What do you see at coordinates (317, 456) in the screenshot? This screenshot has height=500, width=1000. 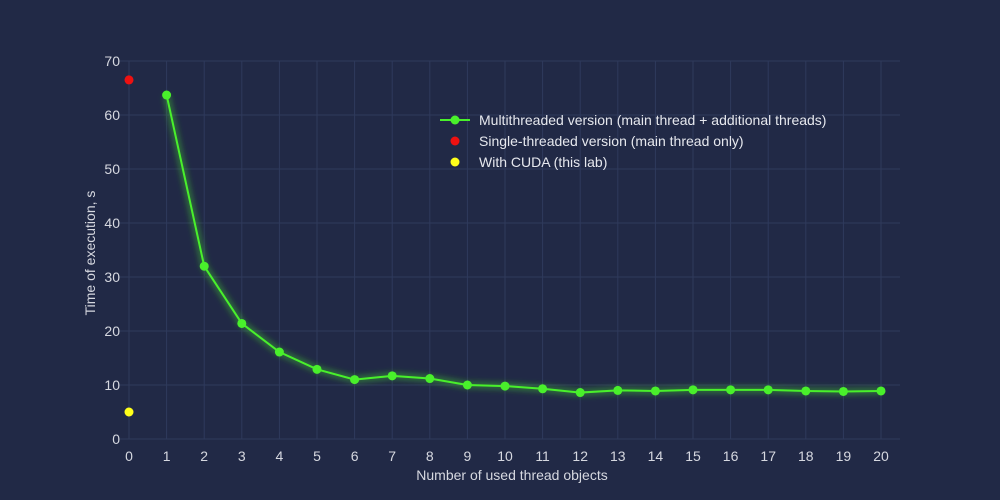 I see `x-tick-label: 5` at bounding box center [317, 456].